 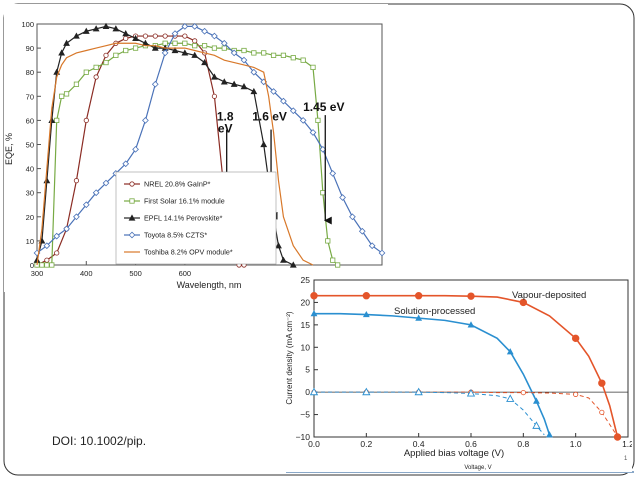 I want to click on eqe-y-tick-label: 10, so click(x=30, y=241).